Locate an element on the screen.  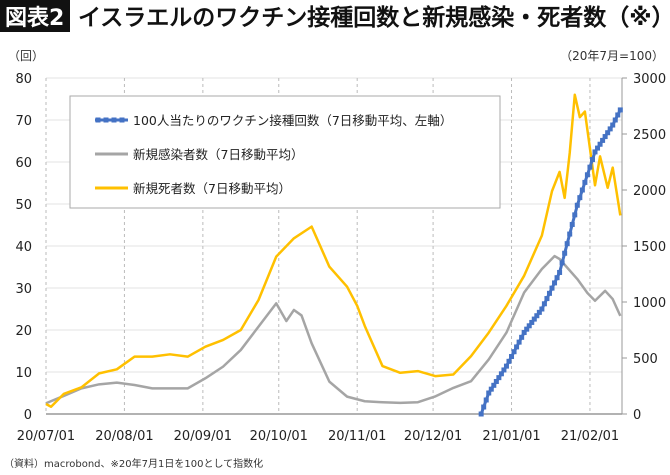
left-tick-label: 40 is located at coordinates (23, 247).